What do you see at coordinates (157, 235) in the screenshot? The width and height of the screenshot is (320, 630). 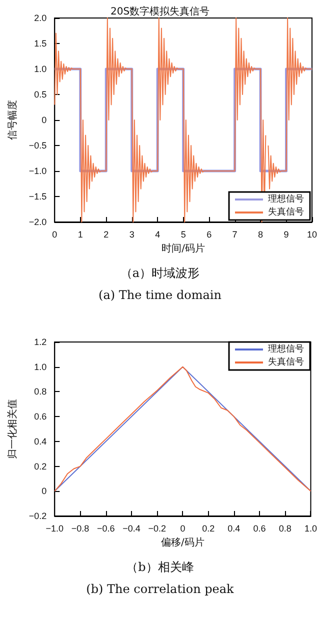 I see `x-tick-label: 4` at bounding box center [157, 235].